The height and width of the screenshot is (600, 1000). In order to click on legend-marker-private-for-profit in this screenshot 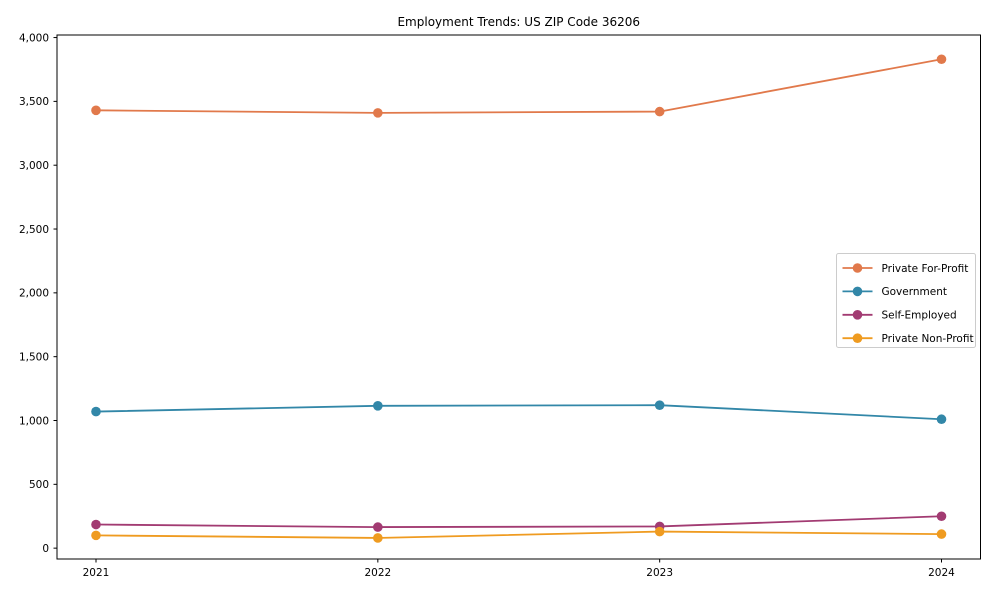, I will do `click(857, 268)`.